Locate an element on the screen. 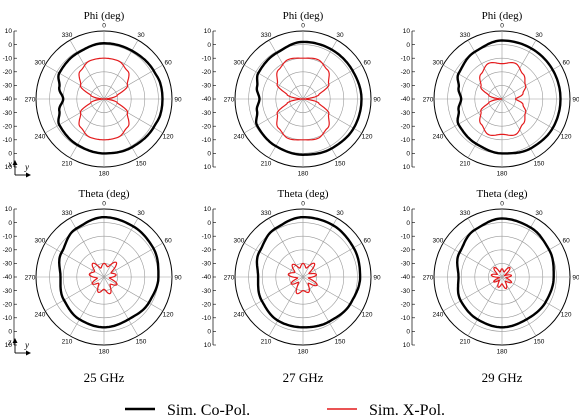 This screenshot has width=579, height=419. panel-title: Phi (deg) is located at coordinates (303, 16).